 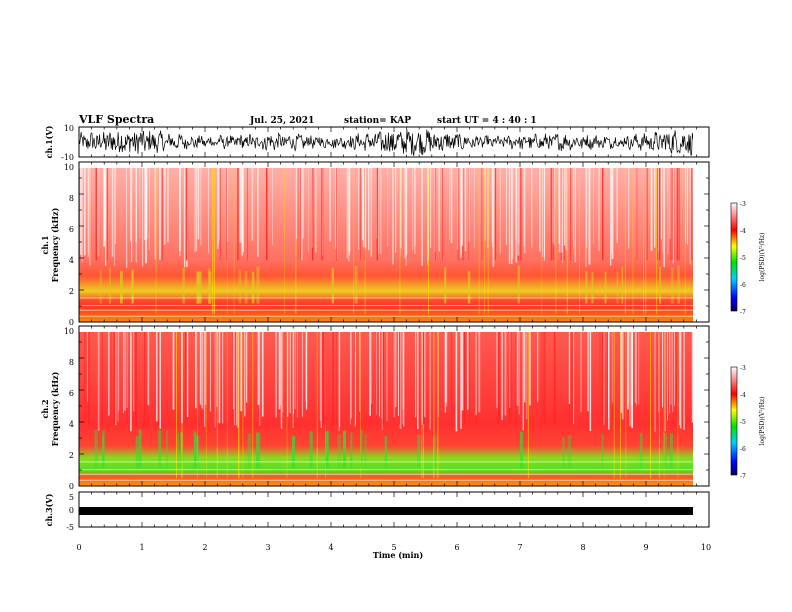 What do you see at coordinates (386, 142) in the screenshot?
I see `ch1-waveform-line` at bounding box center [386, 142].